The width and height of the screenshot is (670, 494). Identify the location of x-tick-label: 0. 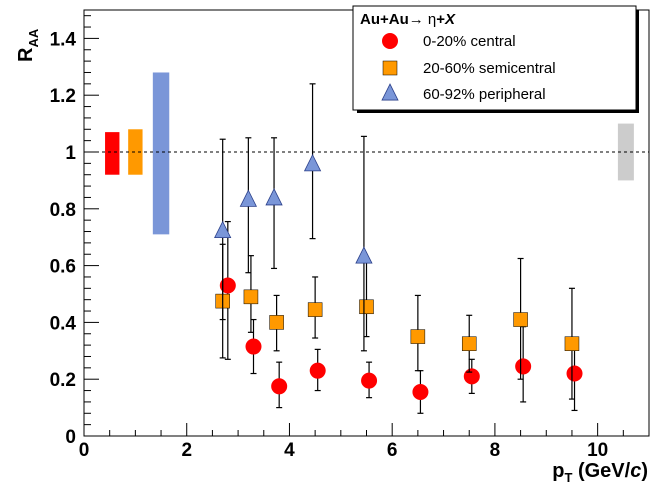
(84, 450).